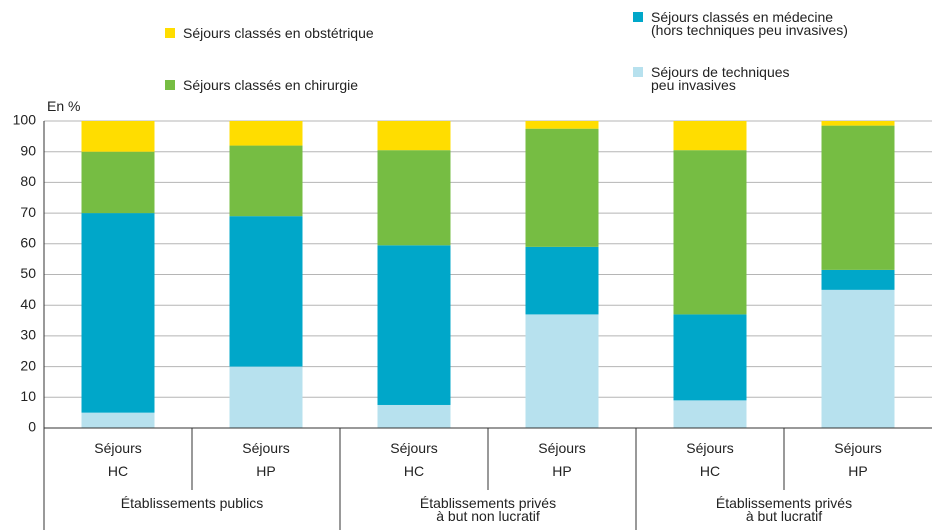  I want to click on y-tick-label: 0, so click(32, 427).